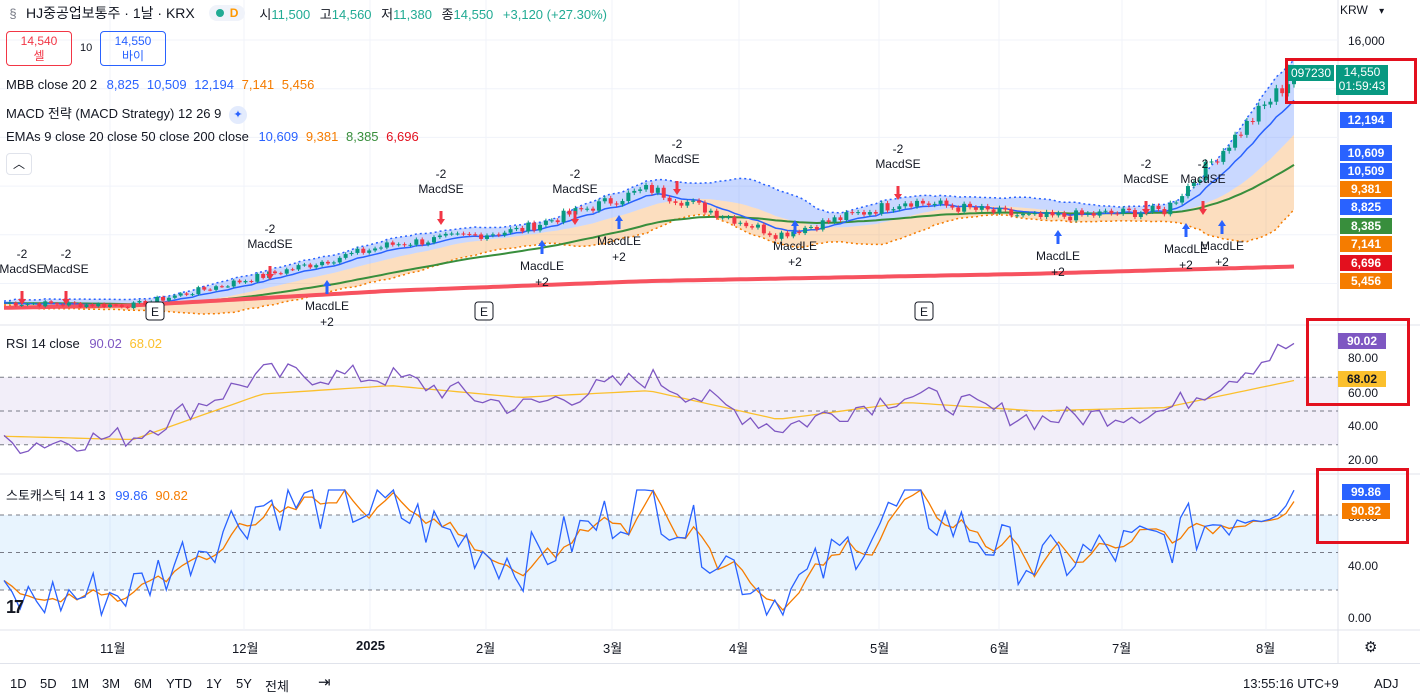 The height and width of the screenshot is (693, 1420). Describe the element at coordinates (1362, 86) in the screenshot. I see `bar-countdown: 01:59:43` at that location.